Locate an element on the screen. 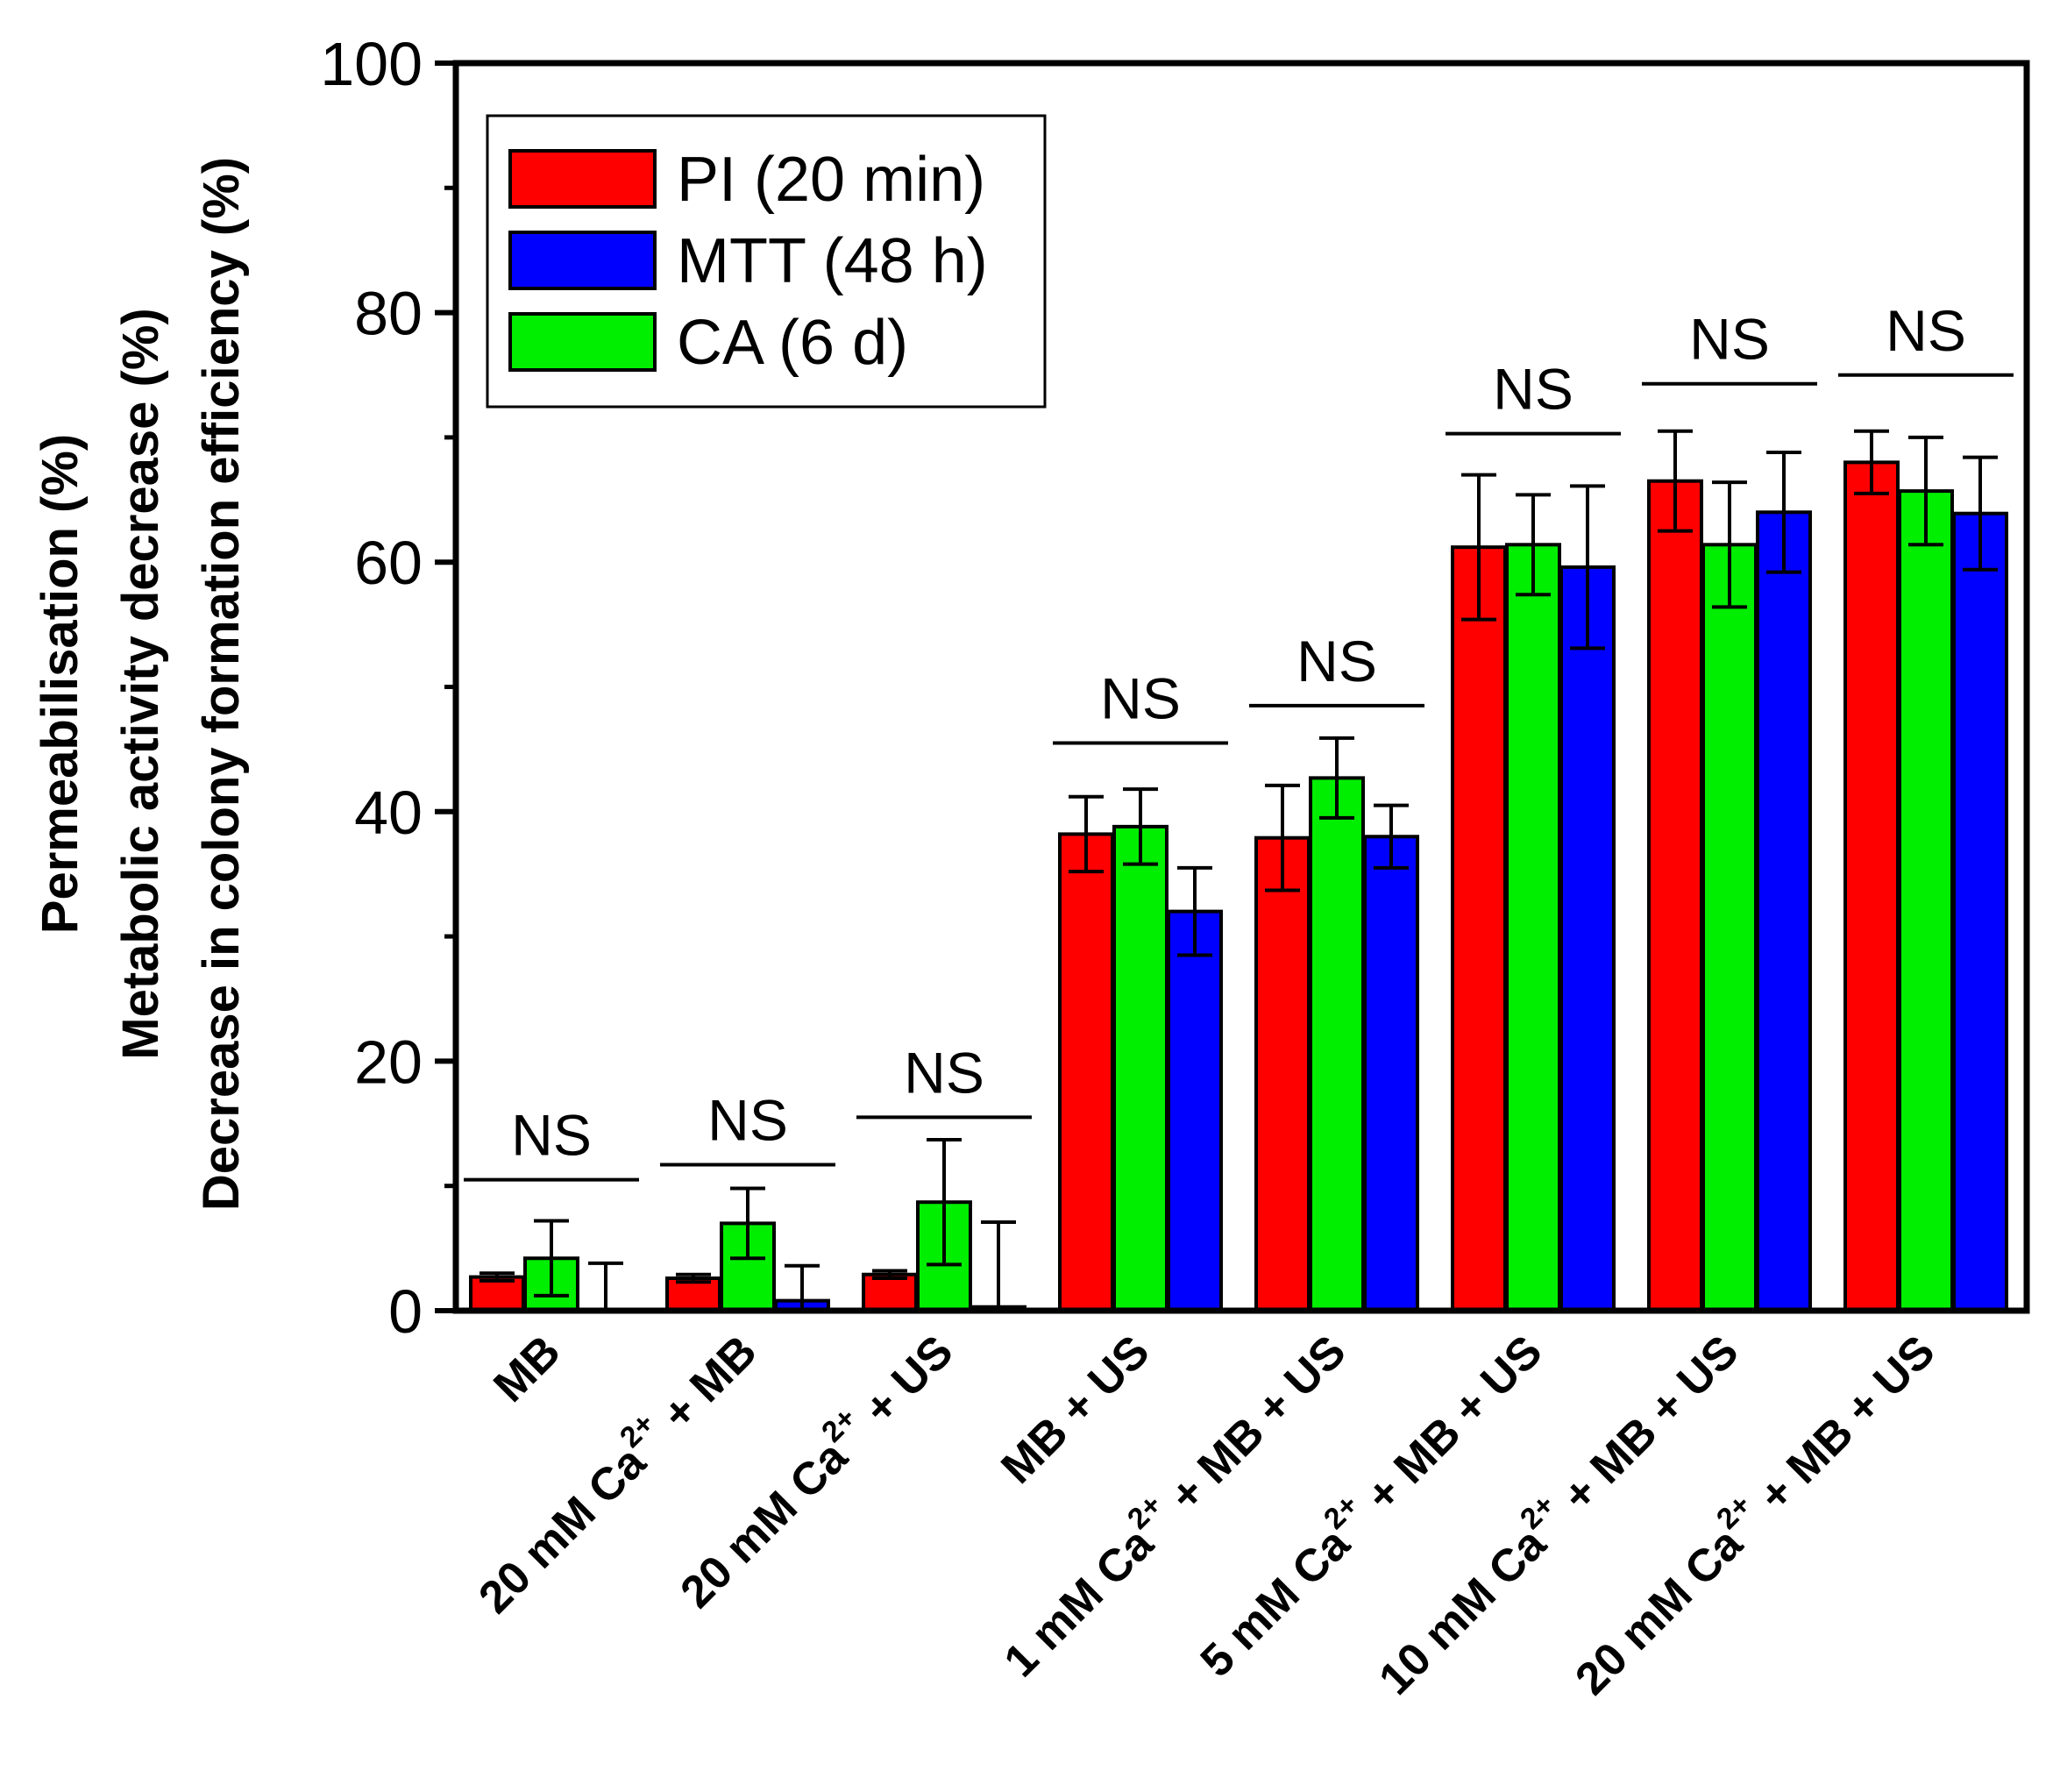 Image resolution: width=2060 pixels, height=1792 pixels. x-tick-label: 10 mM Ca2+ + MB + US is located at coordinates (1555, 1511).